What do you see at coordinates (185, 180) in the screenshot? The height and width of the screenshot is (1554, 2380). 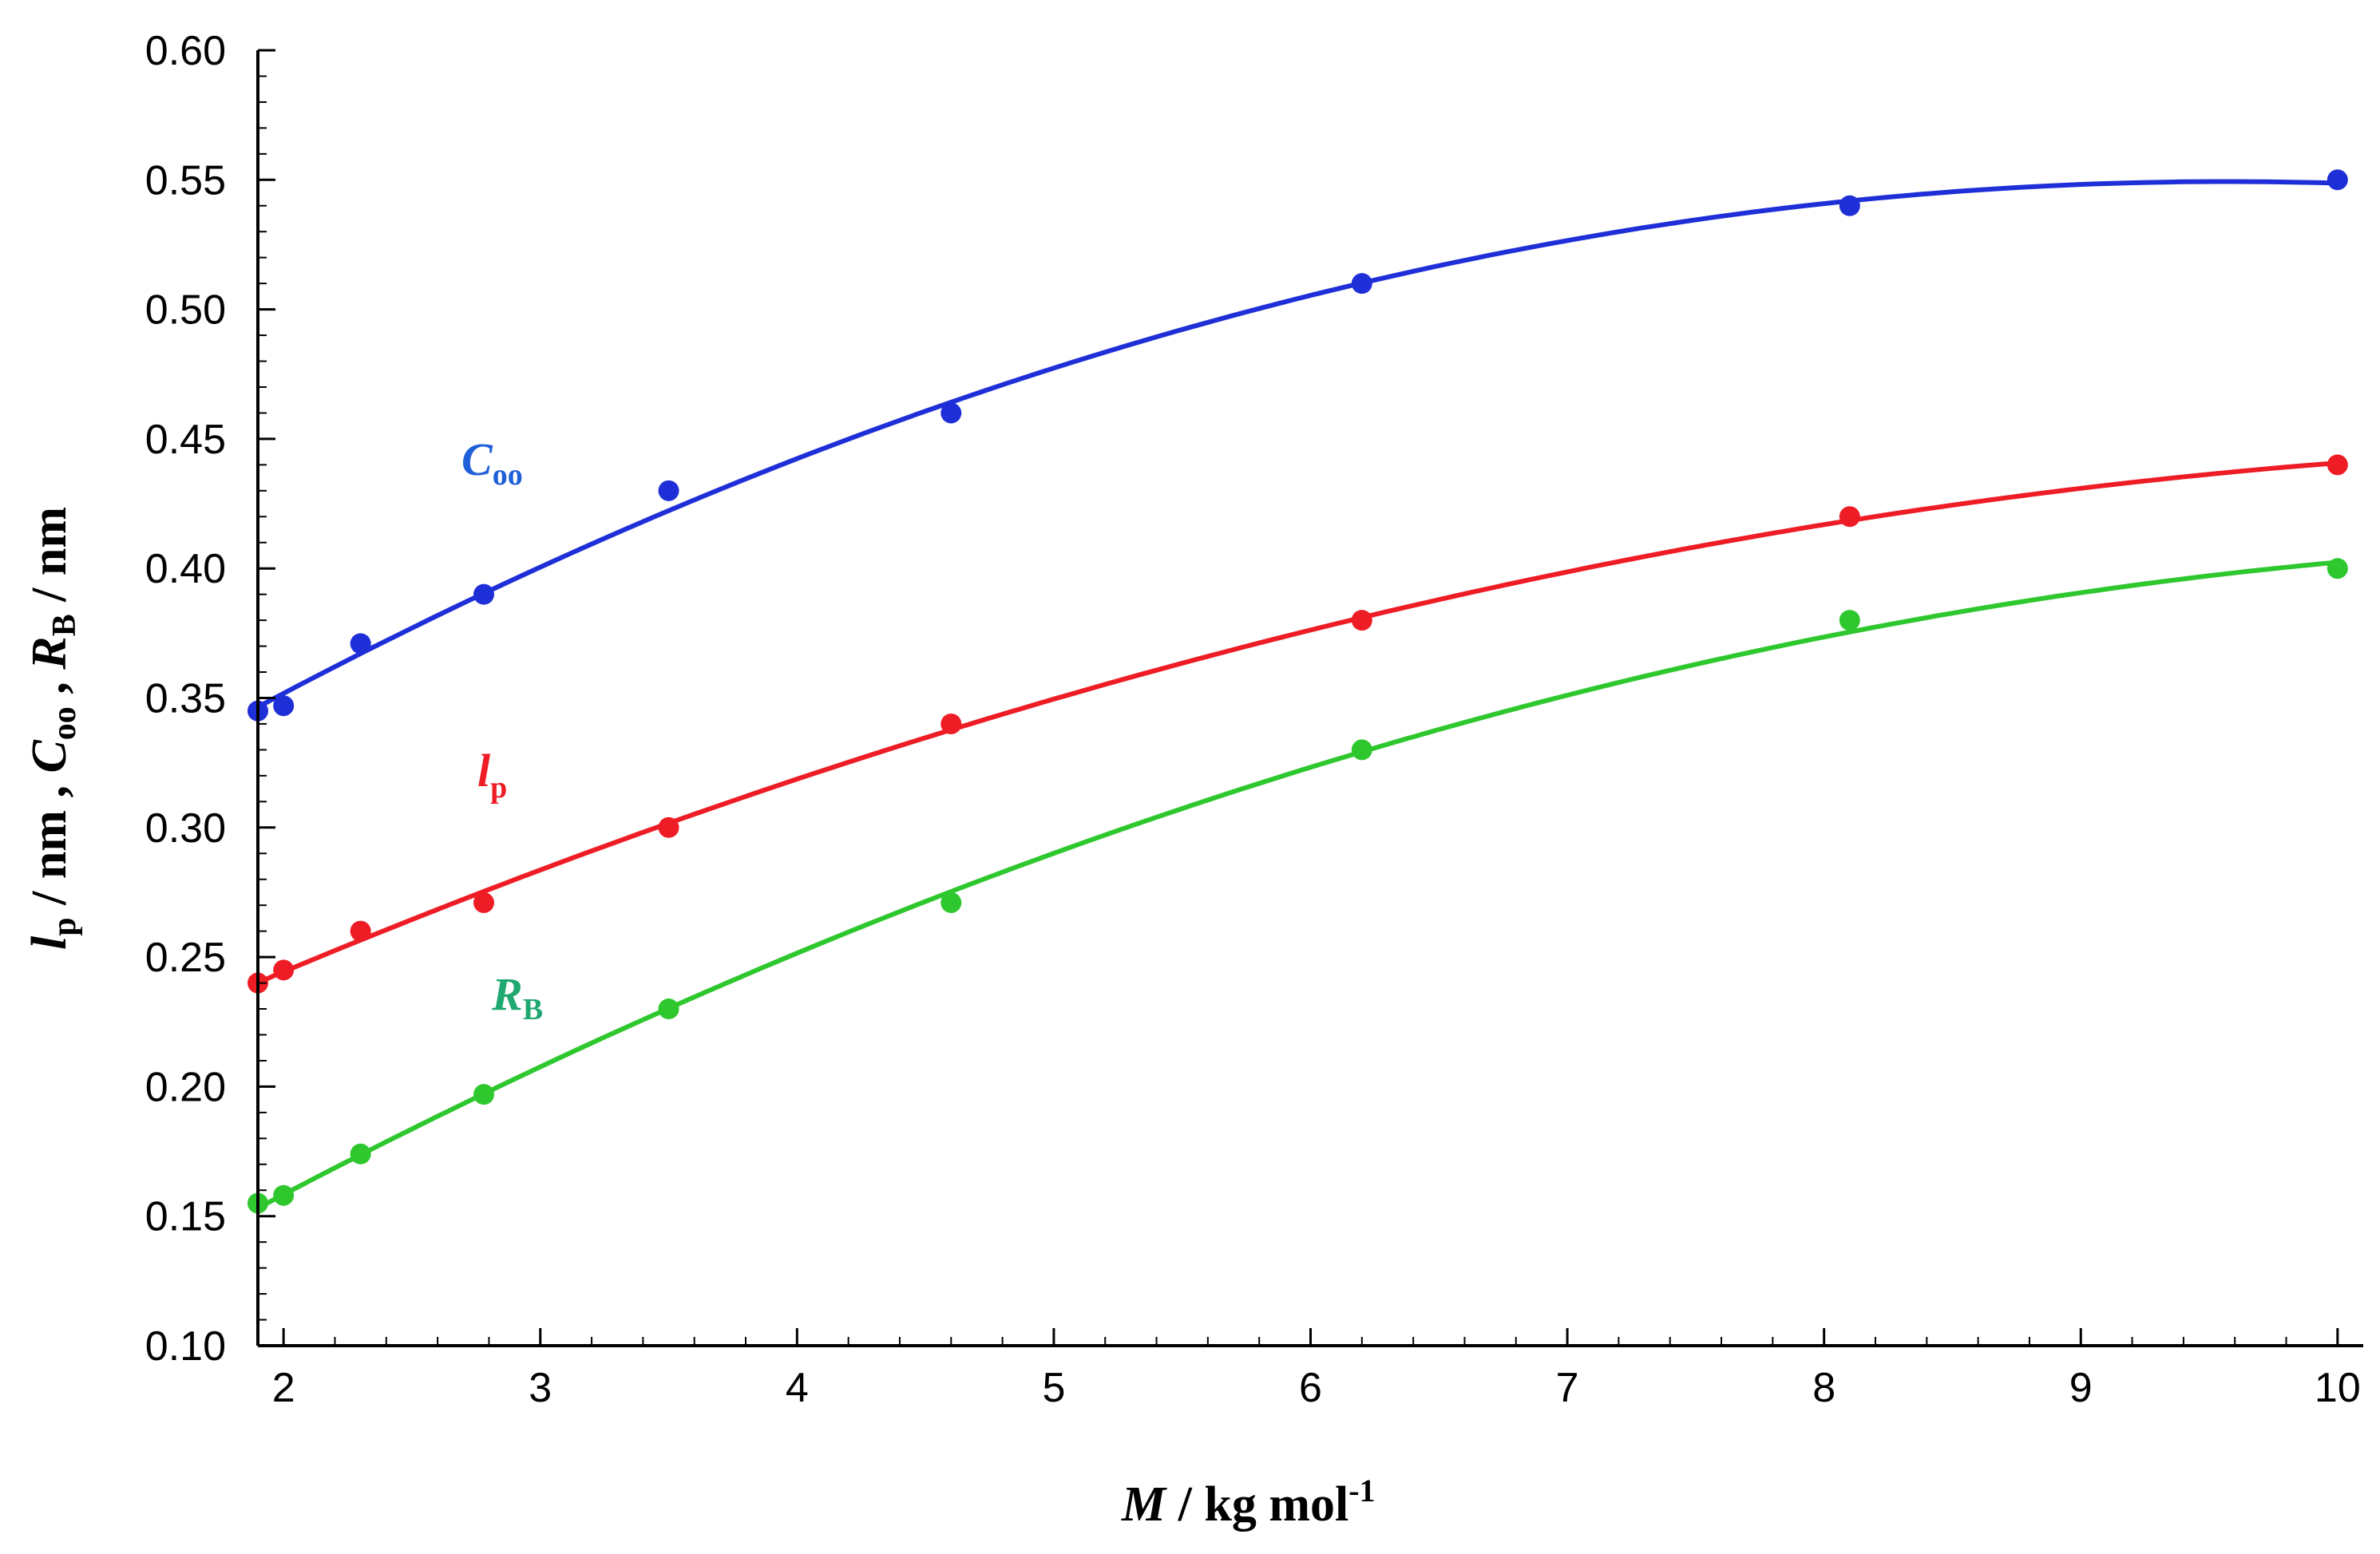 I see `y-tick-label: 0.55` at bounding box center [185, 180].